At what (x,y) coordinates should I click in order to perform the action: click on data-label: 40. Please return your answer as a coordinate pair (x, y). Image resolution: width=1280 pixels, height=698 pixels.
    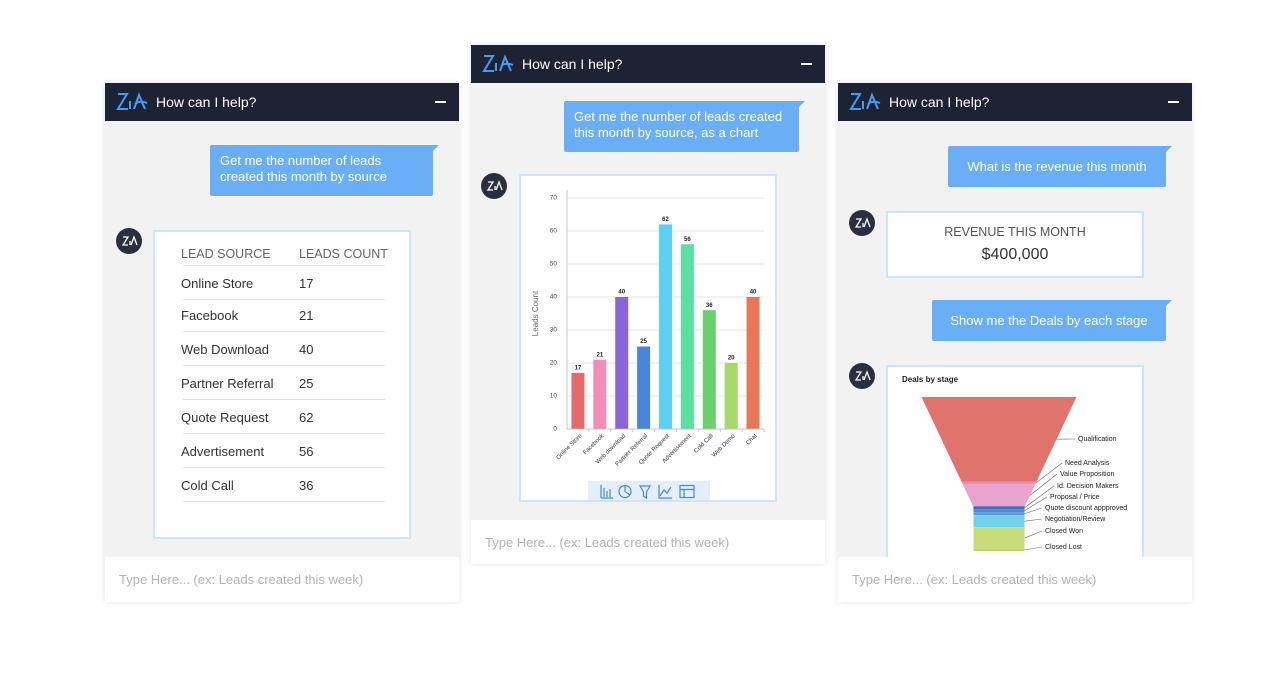
    Looking at the image, I should click on (753, 293).